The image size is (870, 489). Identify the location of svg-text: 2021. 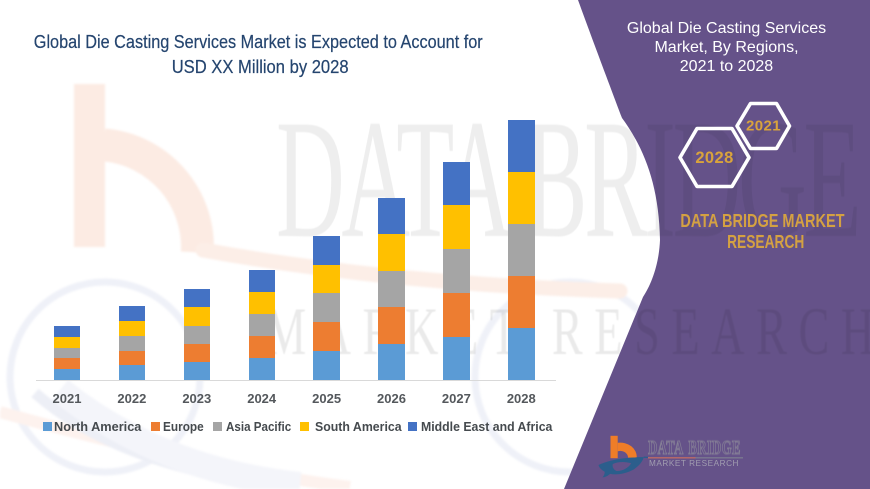
(763, 126).